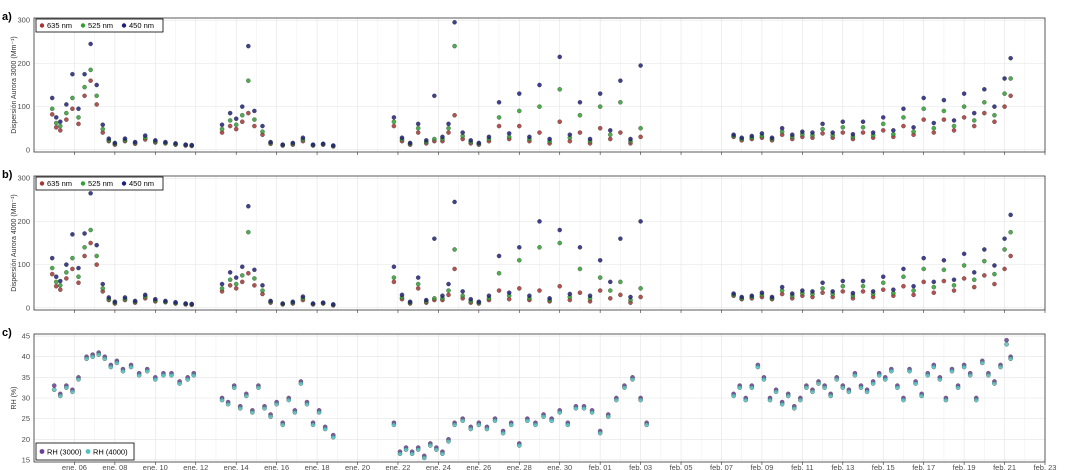  I want to click on x-tick-label: ene. 20, so click(357, 466).